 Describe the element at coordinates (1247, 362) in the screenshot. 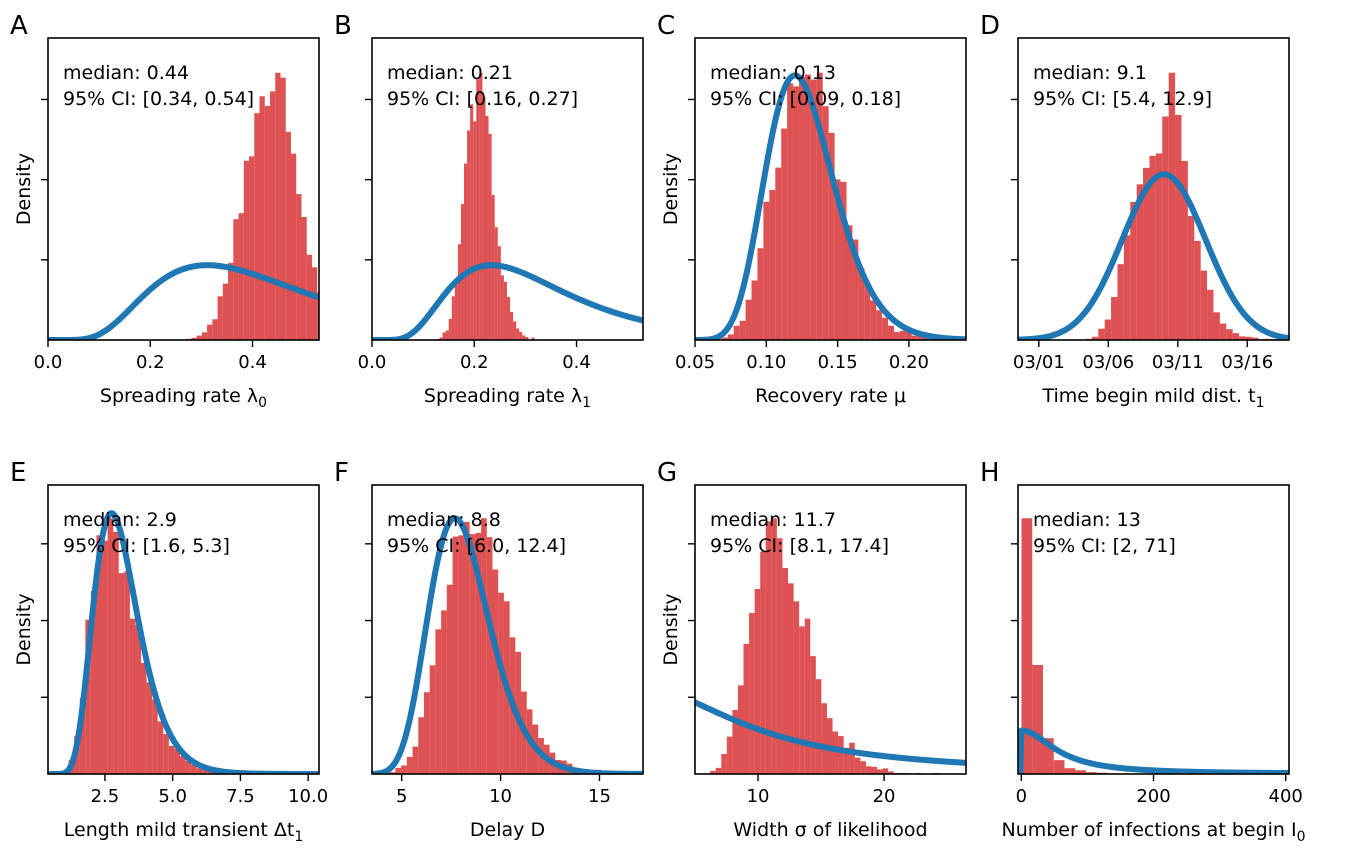

I see `x-tick-label: 03/16` at that location.